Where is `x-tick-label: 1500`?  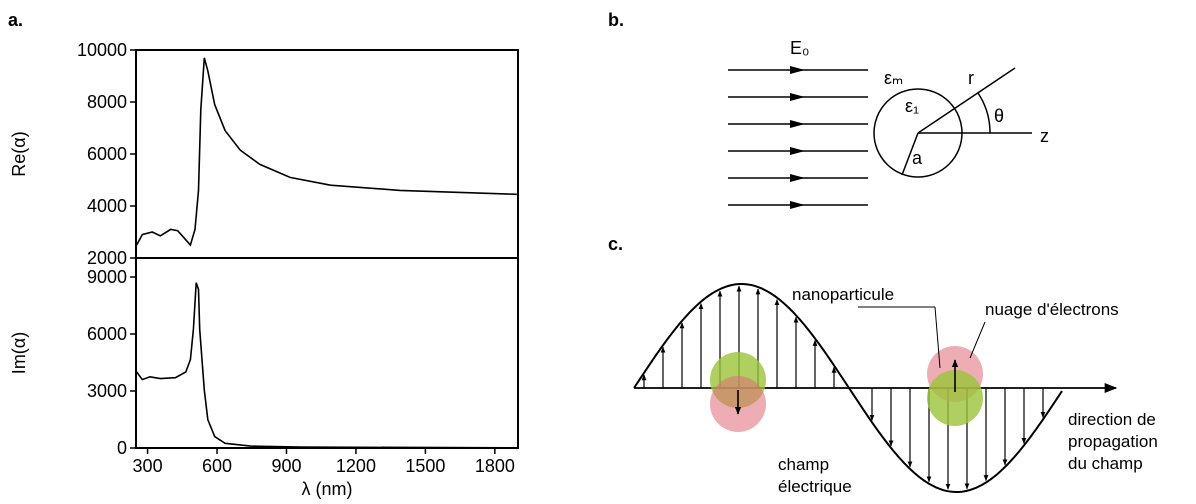 x-tick-label: 1500 is located at coordinates (425, 466).